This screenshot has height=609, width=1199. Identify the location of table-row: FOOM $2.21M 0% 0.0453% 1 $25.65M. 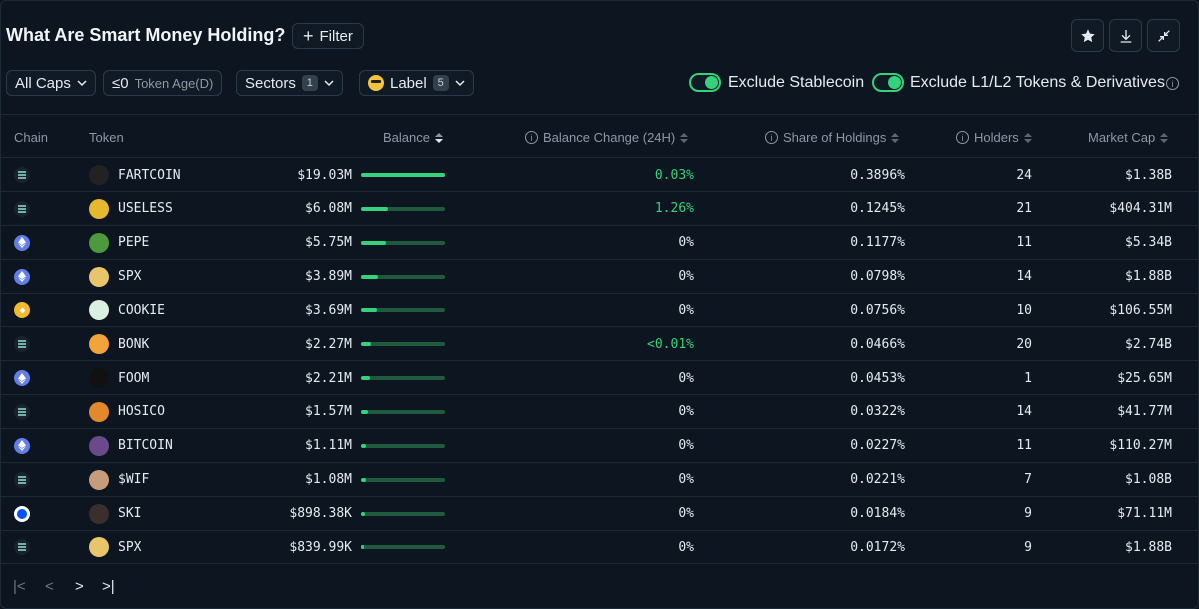
(599, 378).